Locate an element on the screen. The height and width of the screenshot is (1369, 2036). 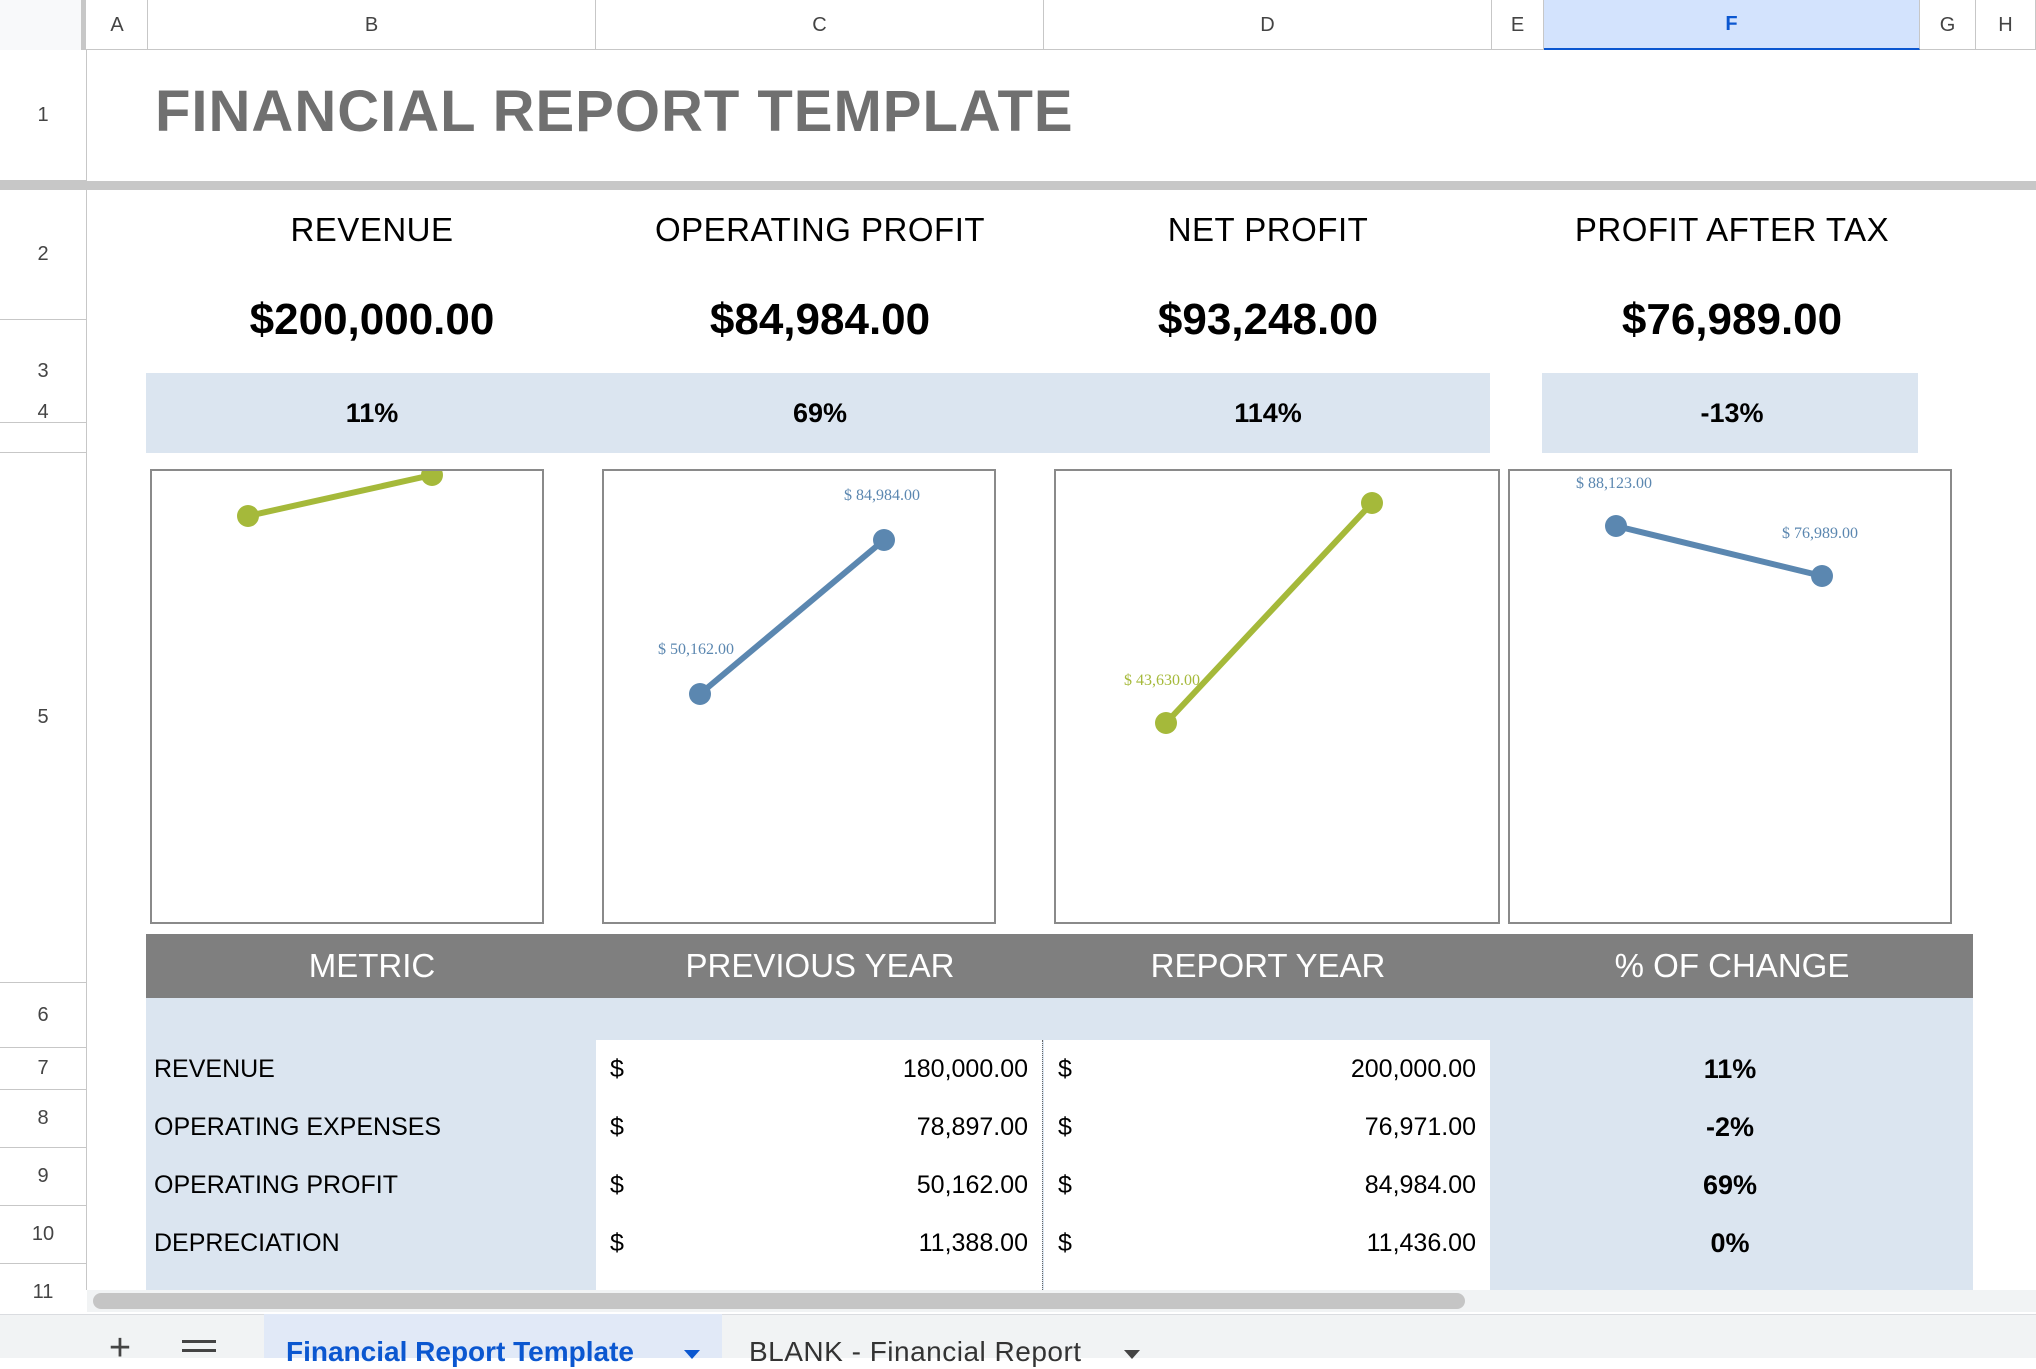
row-header-1: 1 is located at coordinates (43, 115).